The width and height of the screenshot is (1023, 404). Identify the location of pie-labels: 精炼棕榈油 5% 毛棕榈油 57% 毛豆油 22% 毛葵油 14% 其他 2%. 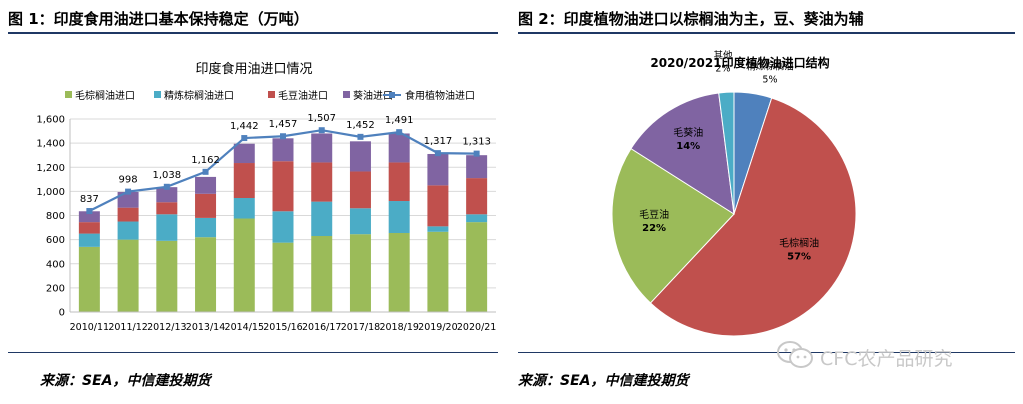
(729, 155).